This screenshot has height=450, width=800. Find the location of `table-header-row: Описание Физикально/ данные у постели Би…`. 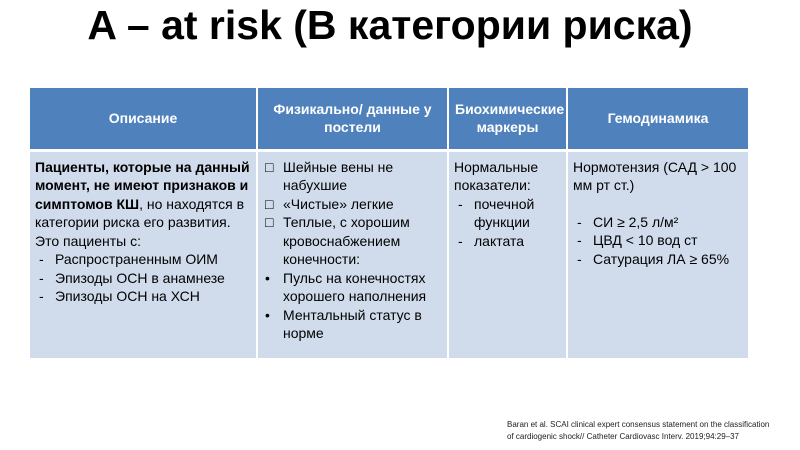

table-header-row: Описание Физикально/ данные у постели Би… is located at coordinates (389, 120).